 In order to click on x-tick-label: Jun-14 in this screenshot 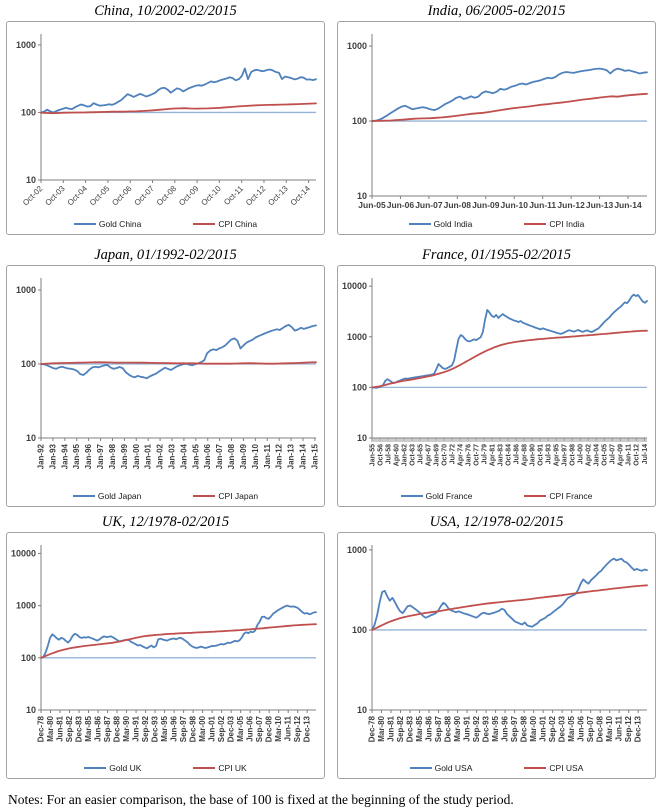, I will do `click(628, 205)`.